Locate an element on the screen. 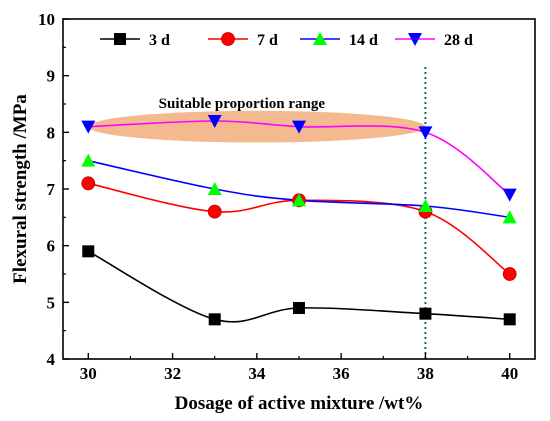 This screenshot has width=550, height=421. x-tick-label: 30 is located at coordinates (88, 373).